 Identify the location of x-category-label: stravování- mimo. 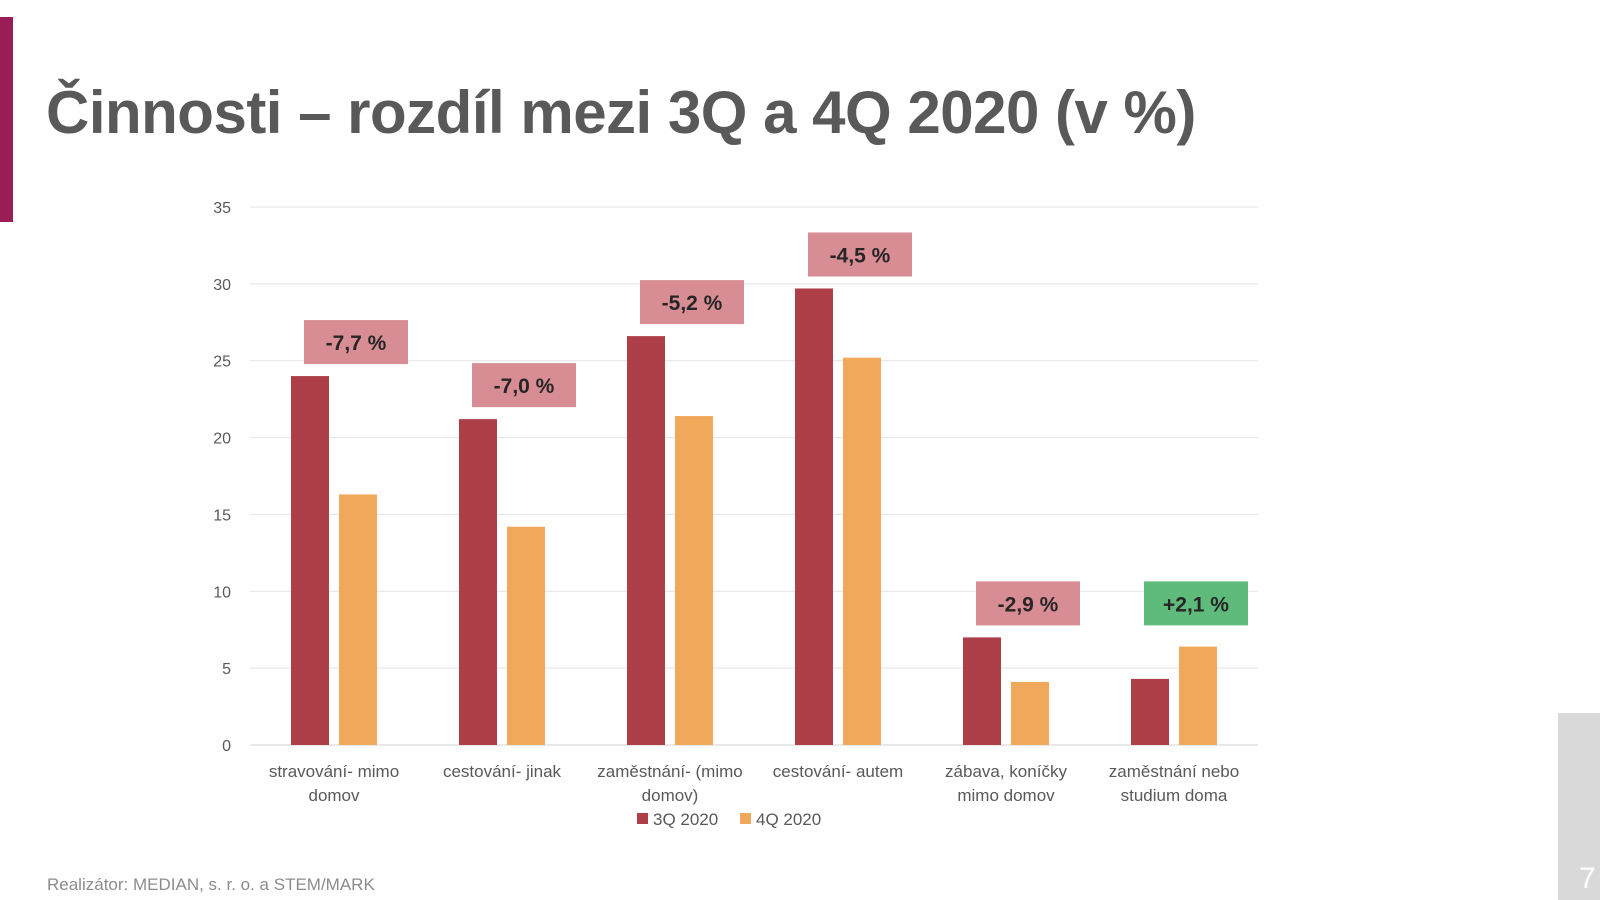
(334, 771).